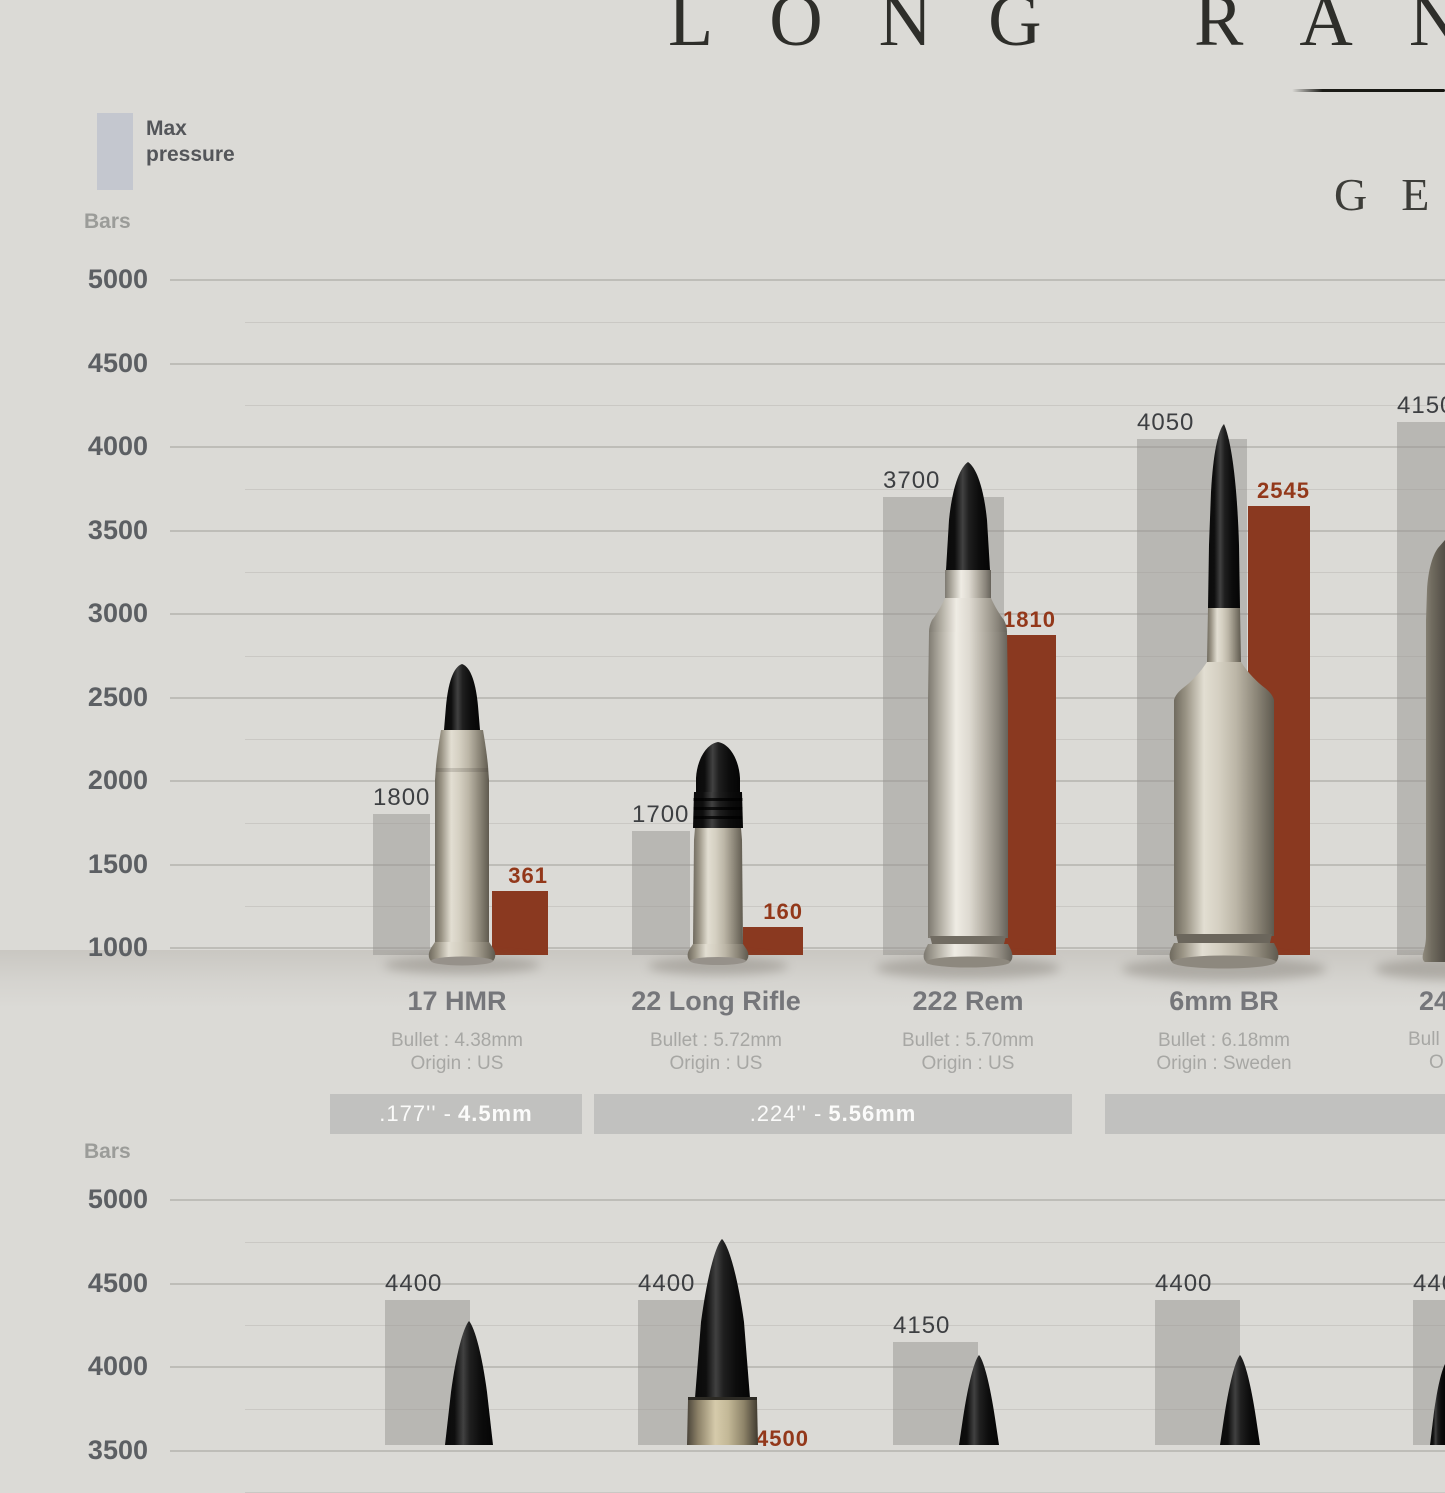 This screenshot has height=1493, width=1445. I want to click on energy-value-label: 1810, so click(1029, 620).